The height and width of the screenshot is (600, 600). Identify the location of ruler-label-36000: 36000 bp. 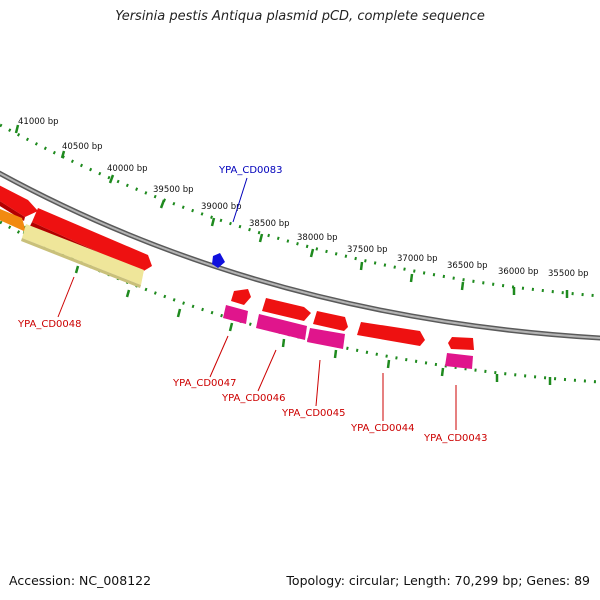
(518, 272).